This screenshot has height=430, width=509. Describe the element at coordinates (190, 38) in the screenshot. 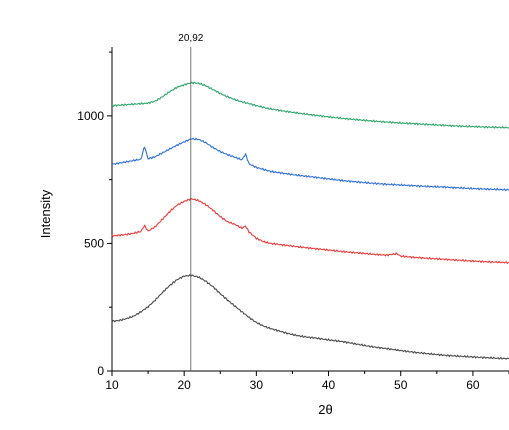

I see `peak-marker-label: 20,92` at that location.